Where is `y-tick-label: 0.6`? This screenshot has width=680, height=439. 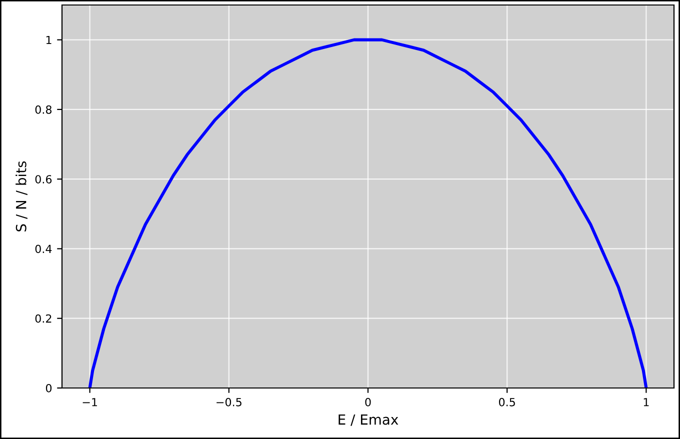 y-tick-label: 0.6 is located at coordinates (43, 179).